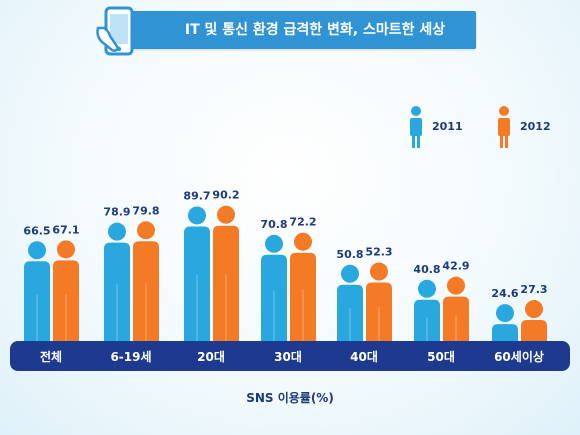 Image resolution: width=580 pixels, height=435 pixels. What do you see at coordinates (441, 357) in the screenshot?
I see `category-label: 50대` at bounding box center [441, 357].